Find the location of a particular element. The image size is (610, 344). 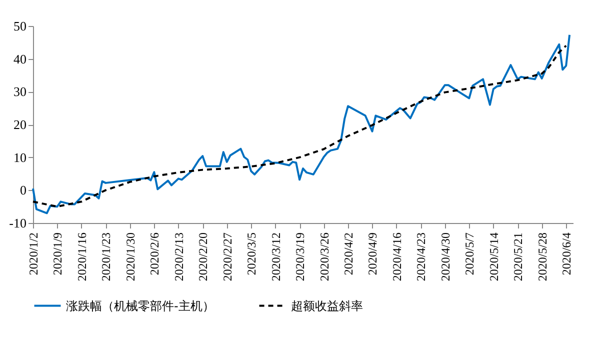

x-tick-label: 2020/2/27 is located at coordinates (227, 257).